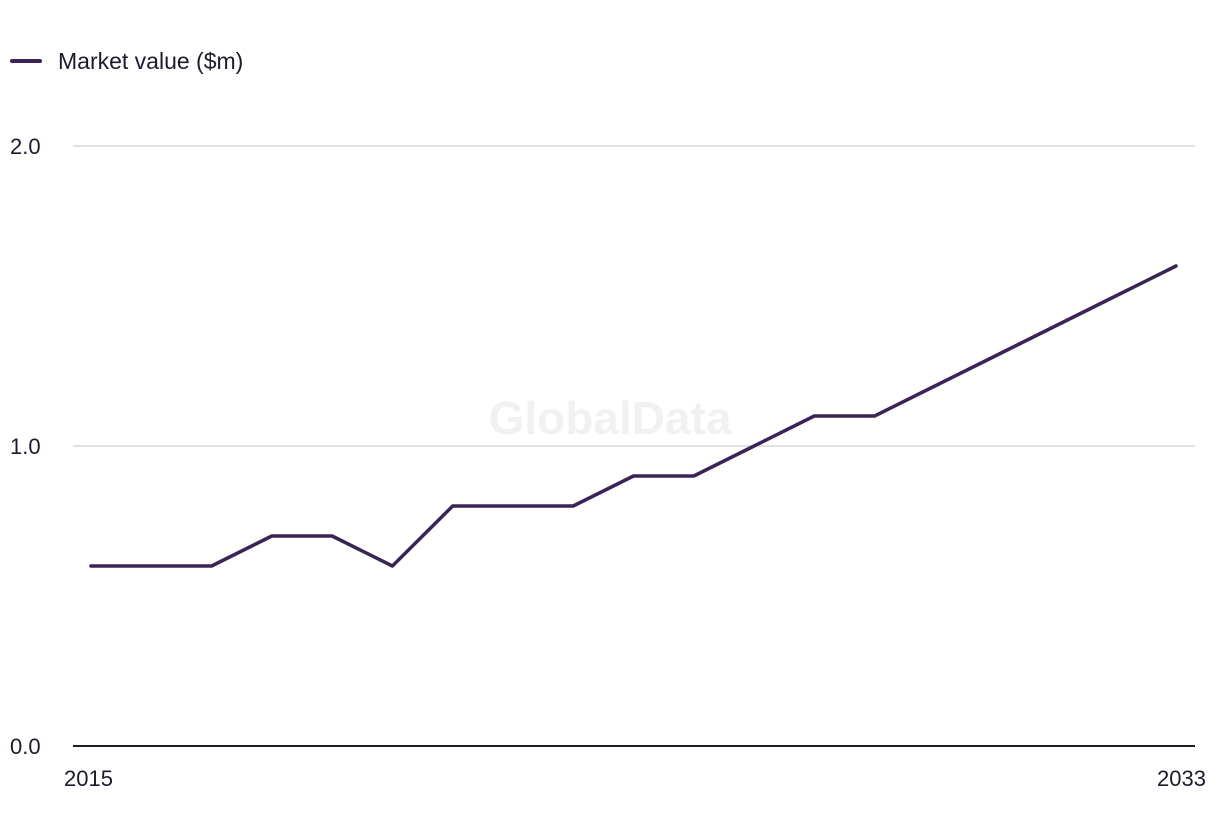  Describe the element at coordinates (610, 418) in the screenshot. I see `watermark: GlobalData` at that location.